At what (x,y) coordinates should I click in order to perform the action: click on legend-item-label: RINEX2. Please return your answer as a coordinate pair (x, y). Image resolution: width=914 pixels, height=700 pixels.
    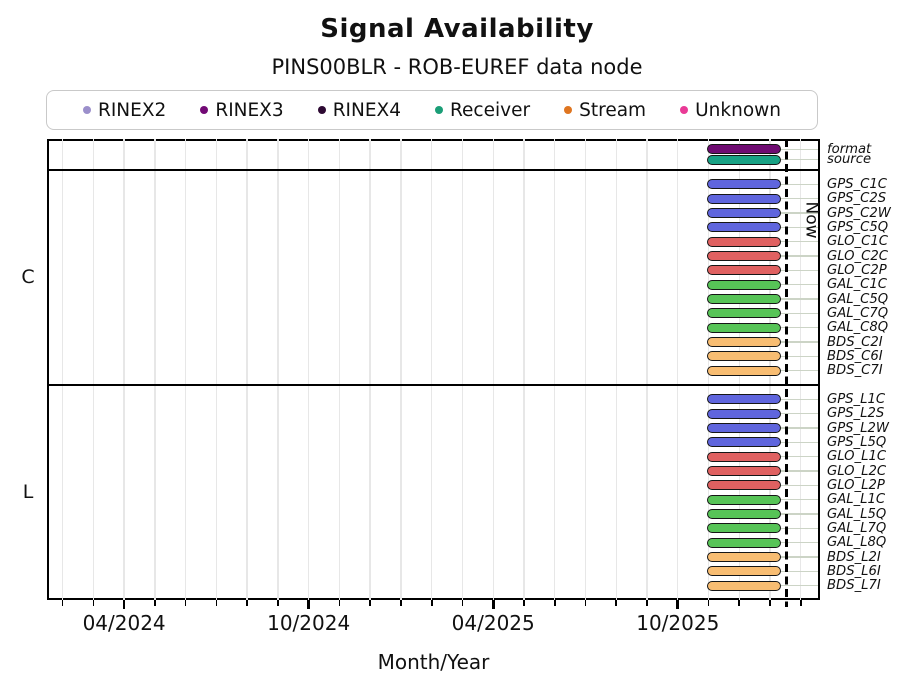
    Looking at the image, I should click on (132, 110).